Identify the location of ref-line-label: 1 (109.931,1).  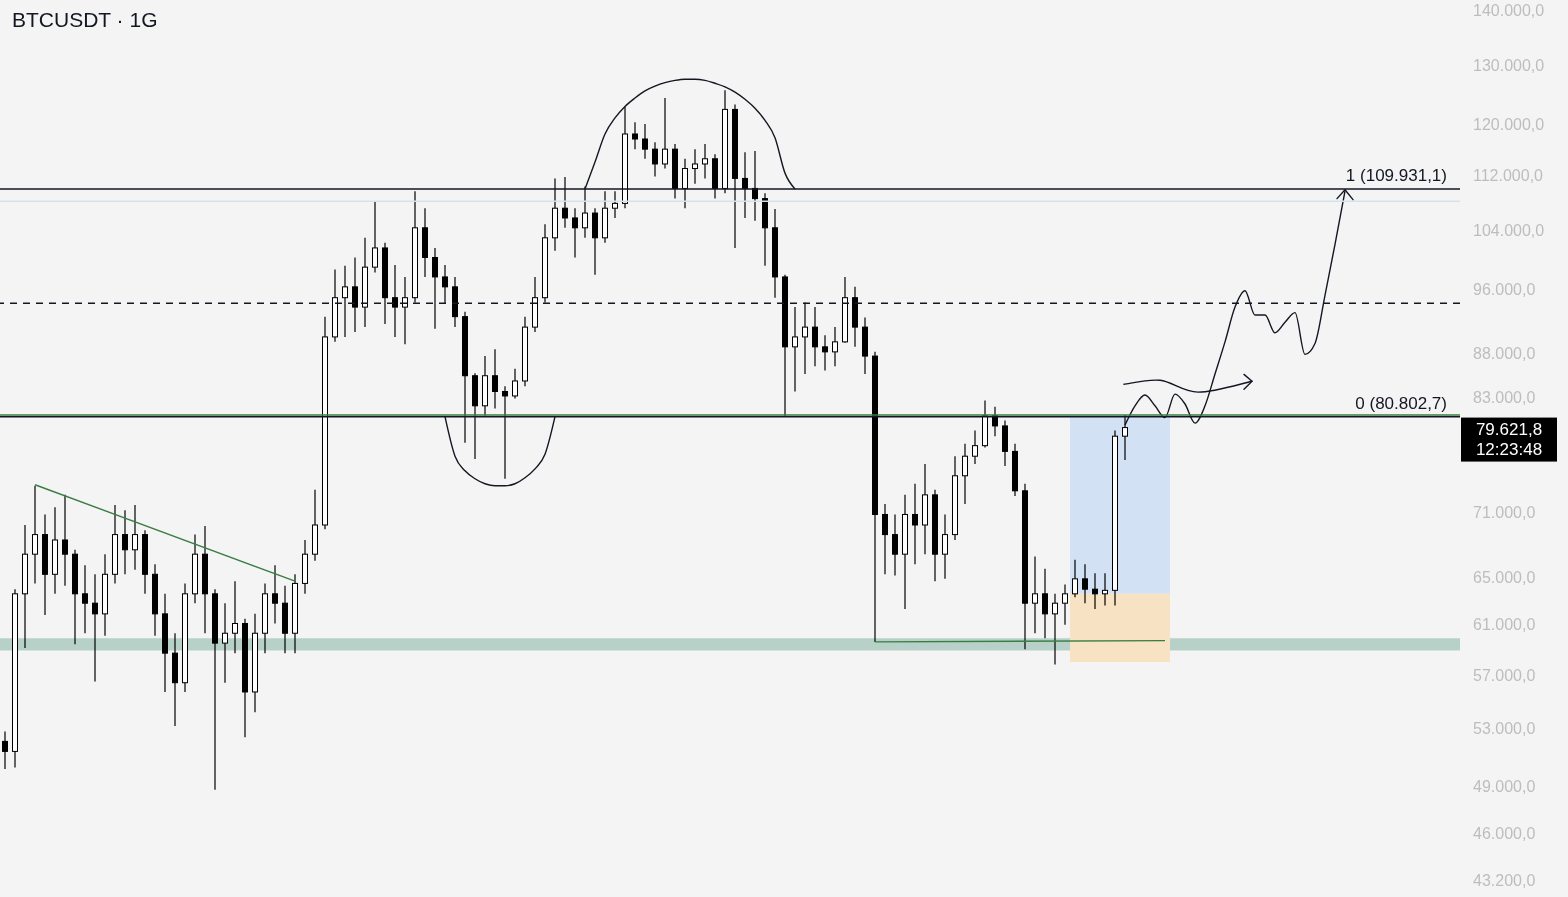
(1396, 175).